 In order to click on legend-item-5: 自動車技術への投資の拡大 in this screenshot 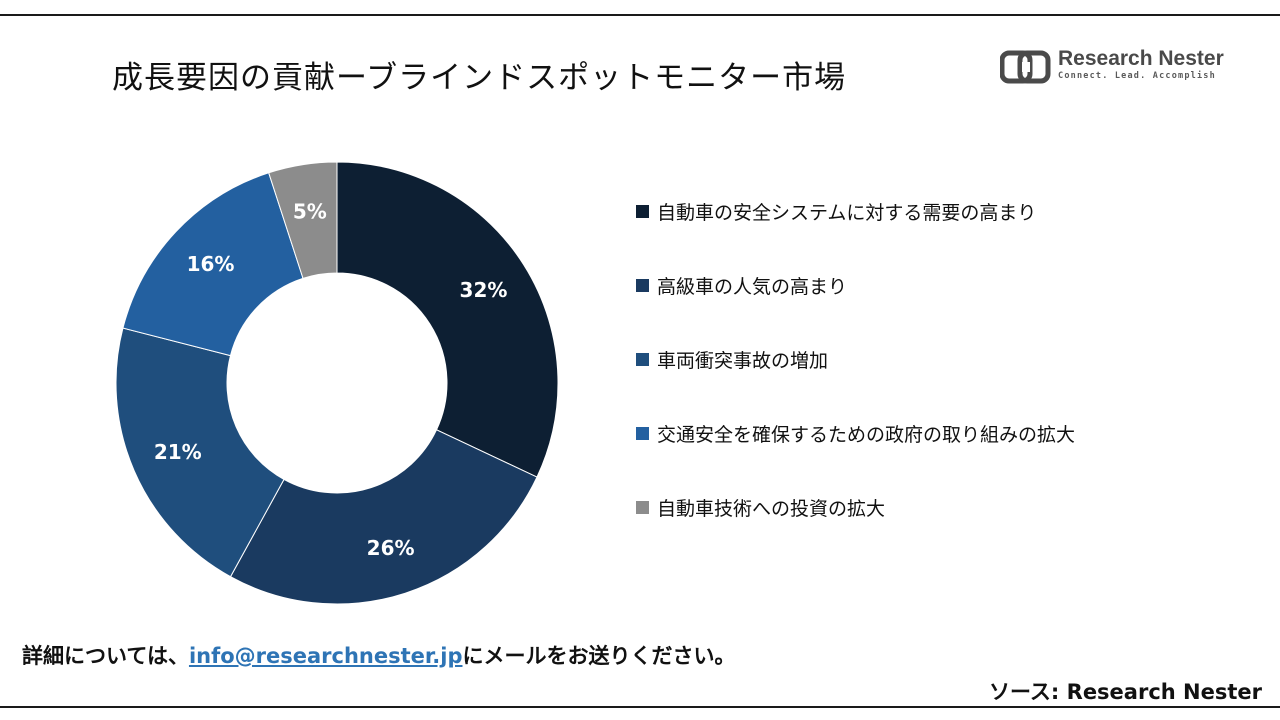, I will do `click(760, 507)`.